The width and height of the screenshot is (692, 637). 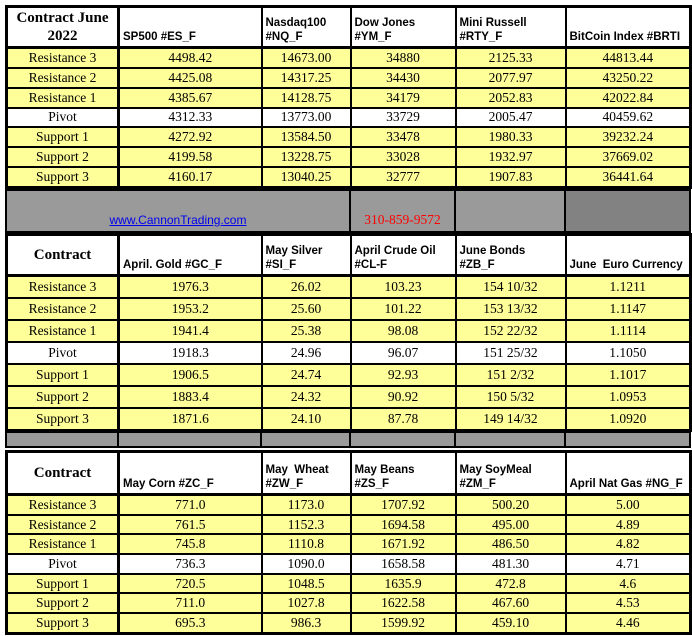 I want to click on value-cell: 154 10/32, so click(x=510, y=287).